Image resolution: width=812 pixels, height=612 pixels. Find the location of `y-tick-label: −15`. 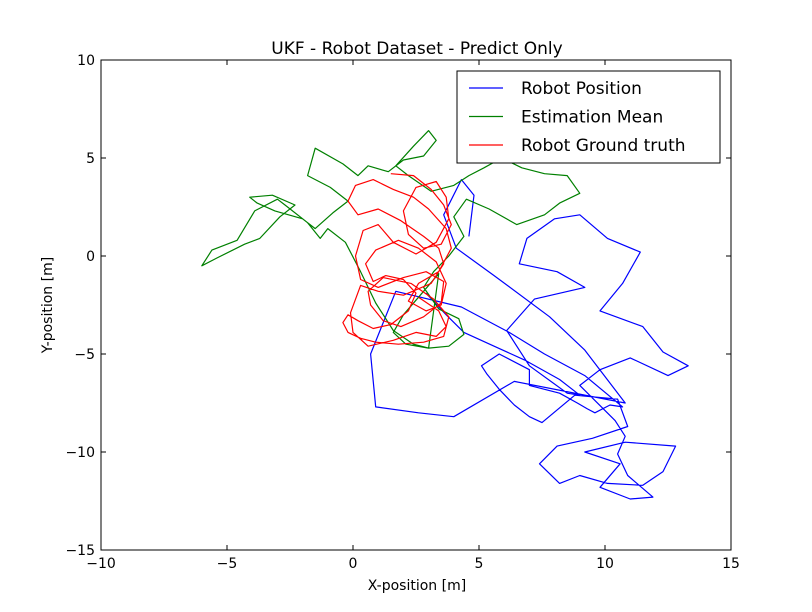

y-tick-label: −15 is located at coordinates (80, 551).